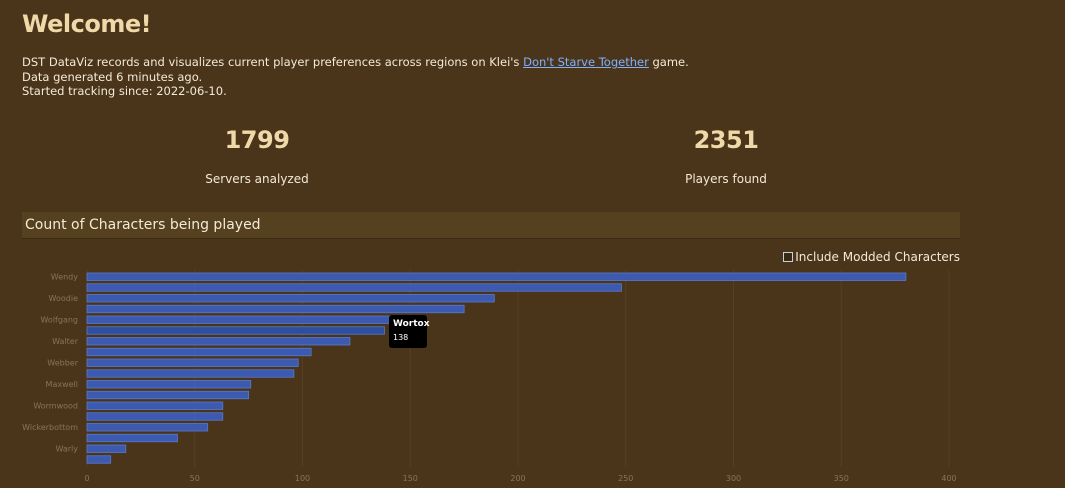  What do you see at coordinates (726, 156) in the screenshot?
I see `stat-players: 2351 Players found` at bounding box center [726, 156].